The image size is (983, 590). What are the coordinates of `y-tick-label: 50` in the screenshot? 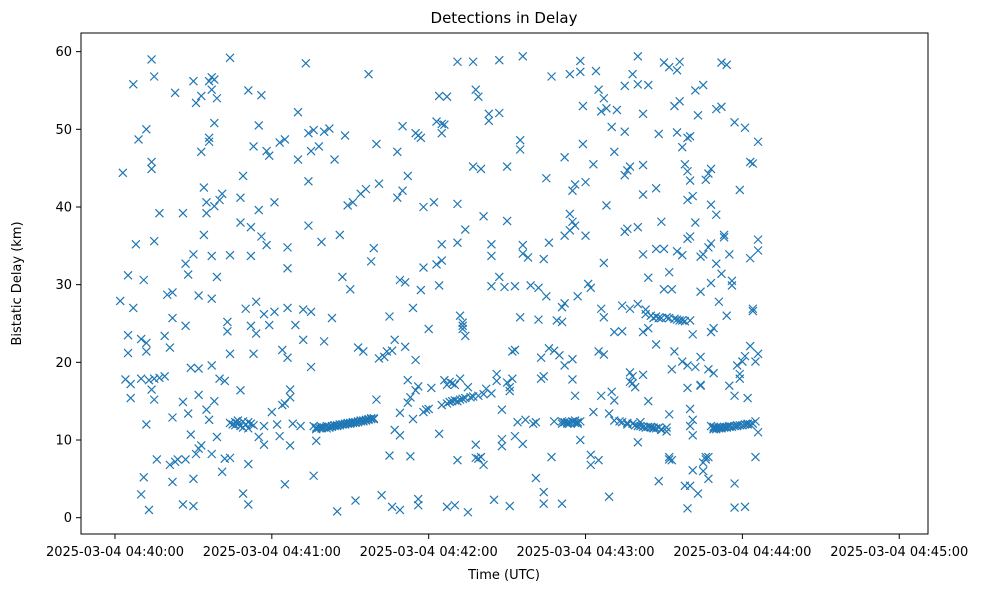 It's located at (63, 130).